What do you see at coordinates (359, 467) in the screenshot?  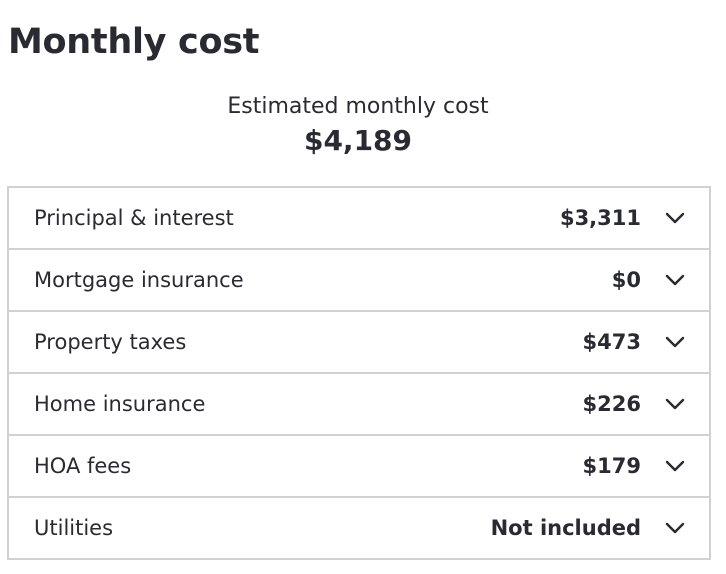 I see `cost-row-hoa-fees: HOA fees $179` at bounding box center [359, 467].